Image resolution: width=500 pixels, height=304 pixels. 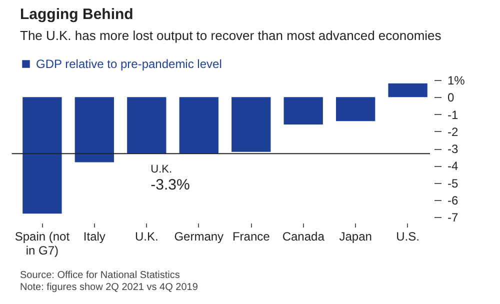 I want to click on x-tick-label: U.K., so click(x=146, y=237).